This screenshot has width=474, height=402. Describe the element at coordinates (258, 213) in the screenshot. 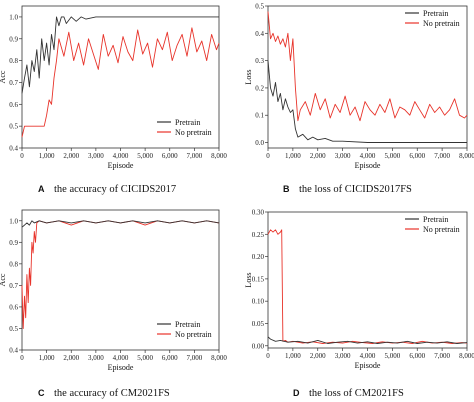

I see `y-tick-label: 0.30` at that location.